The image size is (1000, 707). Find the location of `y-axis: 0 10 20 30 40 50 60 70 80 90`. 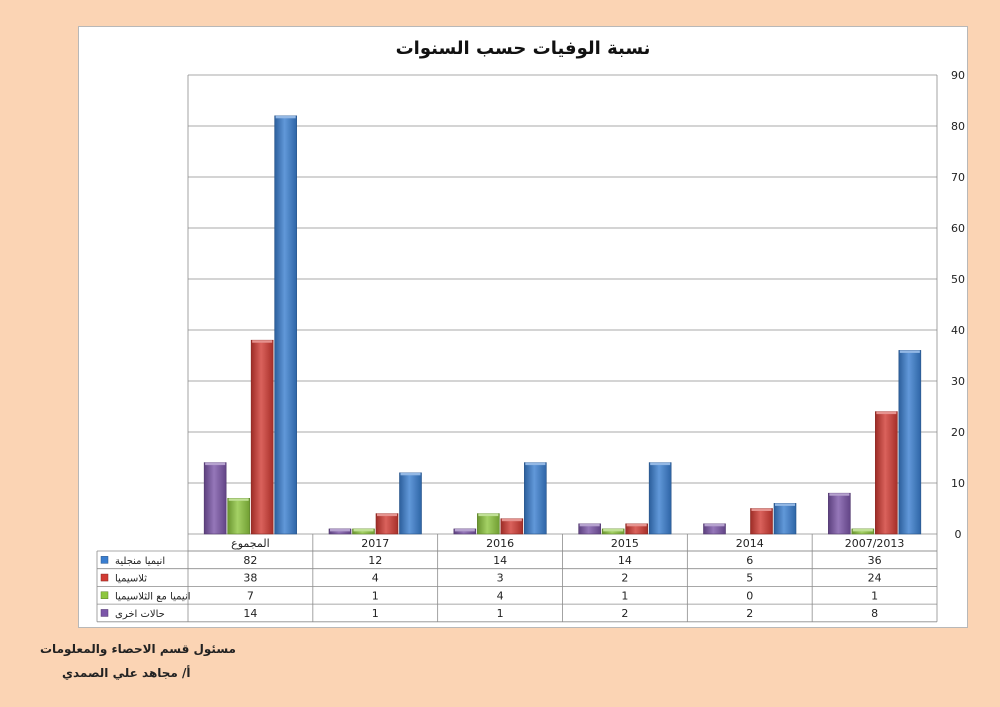

y-axis: 0 10 20 30 40 50 60 70 80 90 is located at coordinates (950, 305).